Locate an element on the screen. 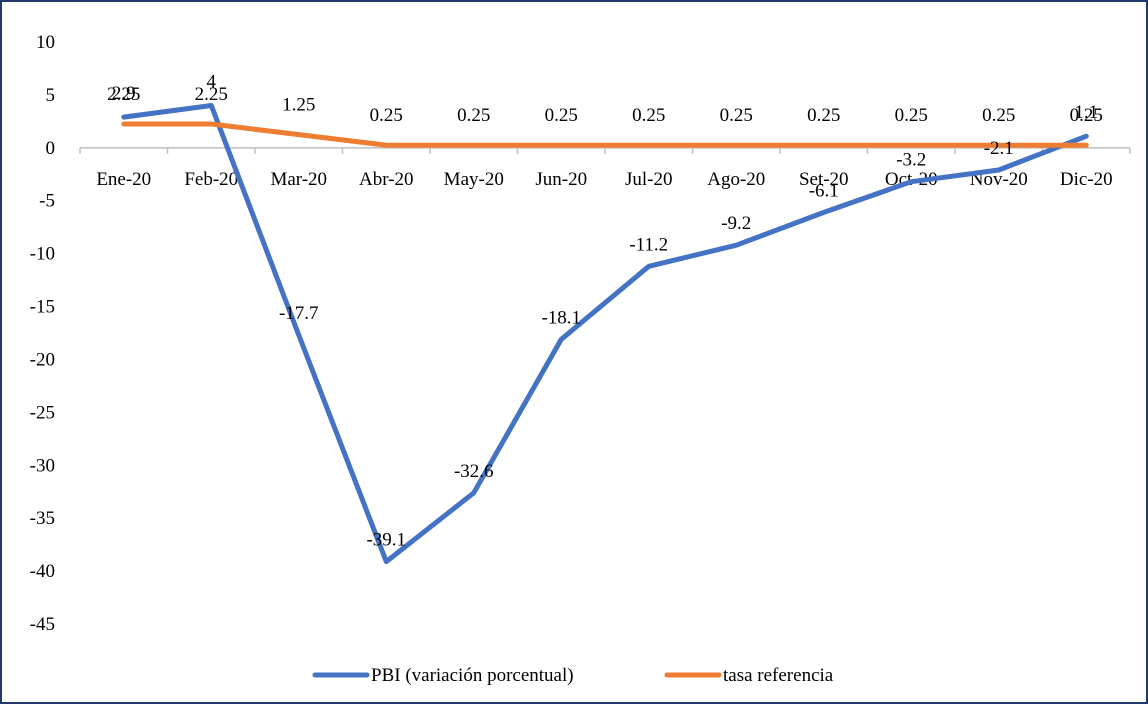 Image resolution: width=1148 pixels, height=704 pixels. data-label: 2.9 is located at coordinates (124, 93).